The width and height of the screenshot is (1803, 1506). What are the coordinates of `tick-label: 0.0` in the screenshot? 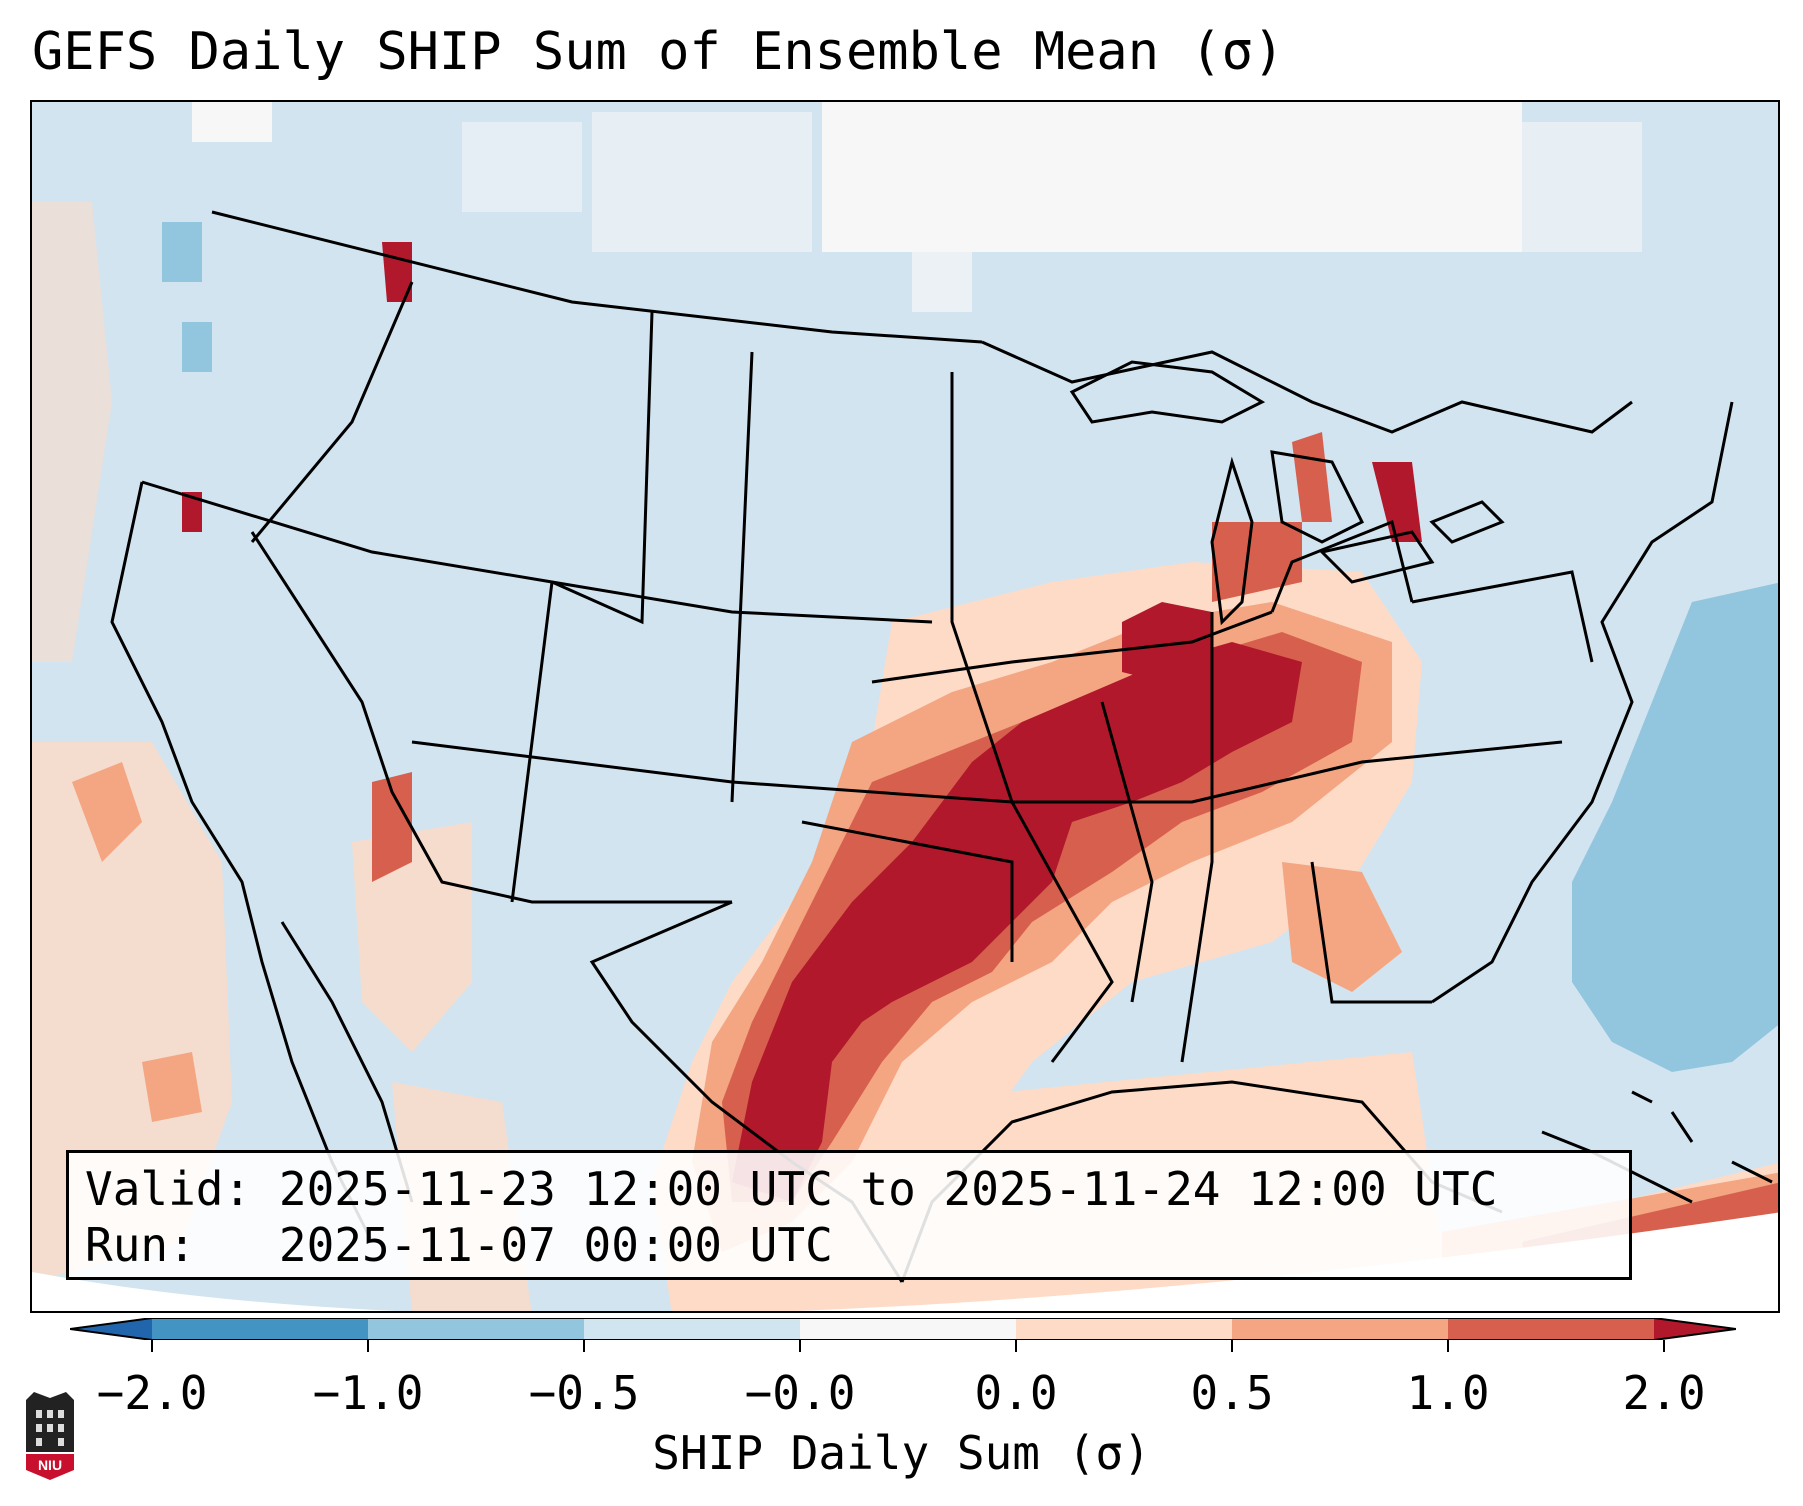 It's located at (1016, 1393).